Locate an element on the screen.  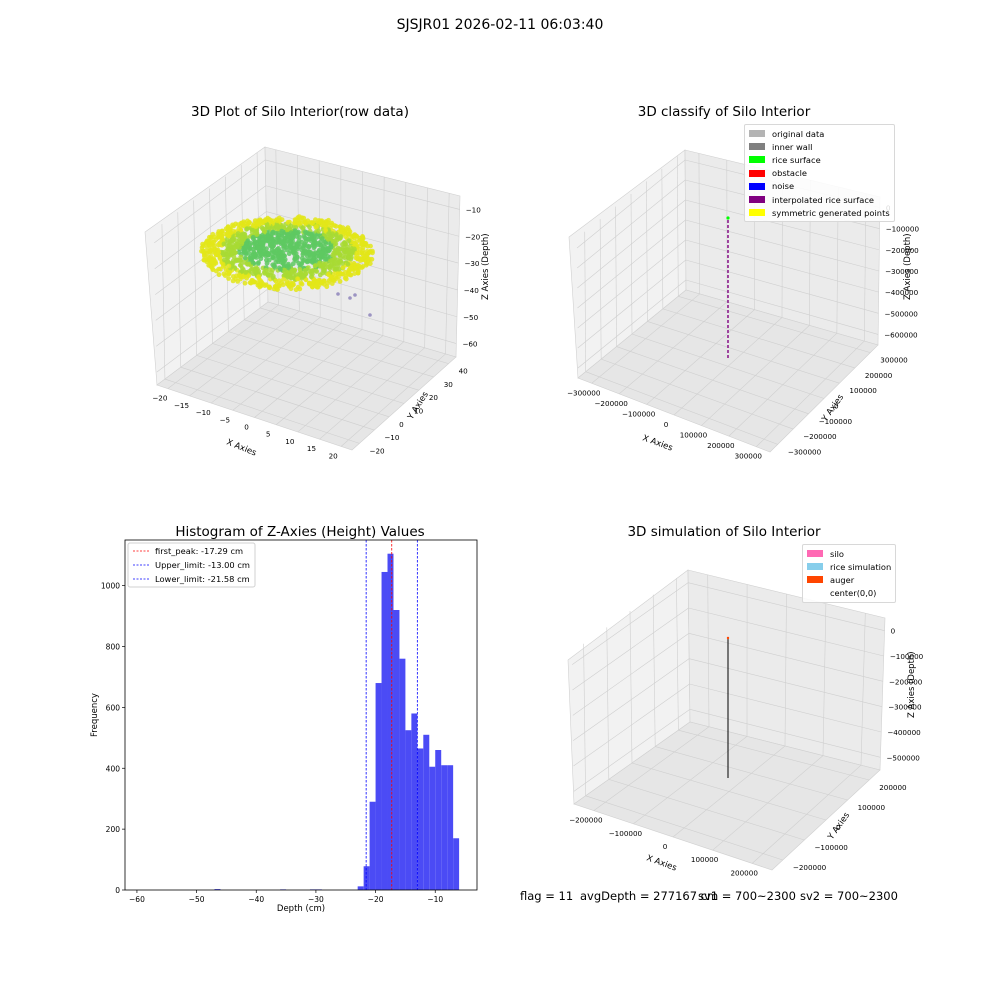
hist-legend is located at coordinates (191, 565).